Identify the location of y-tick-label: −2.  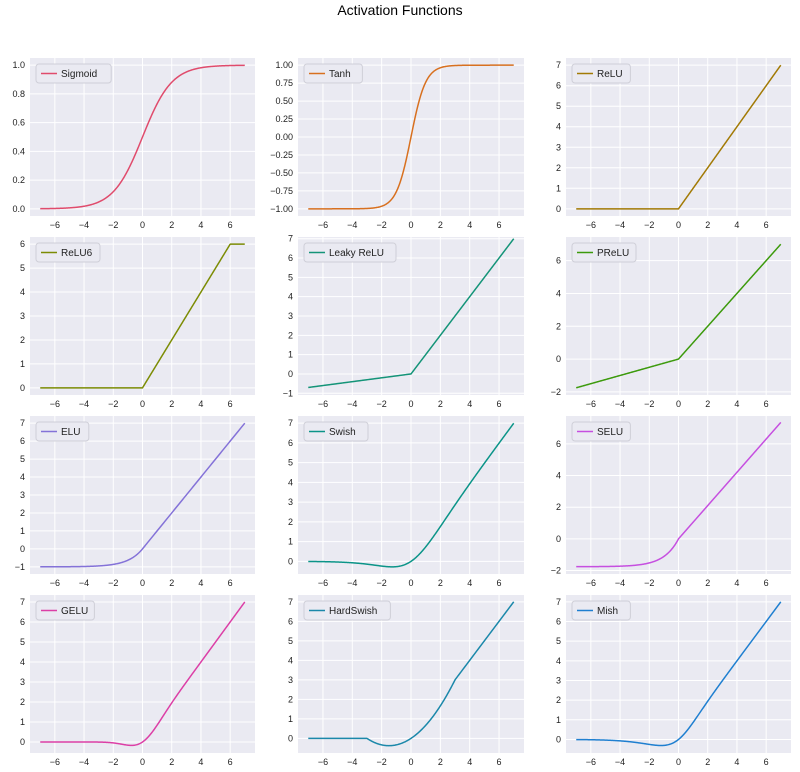
(556, 571).